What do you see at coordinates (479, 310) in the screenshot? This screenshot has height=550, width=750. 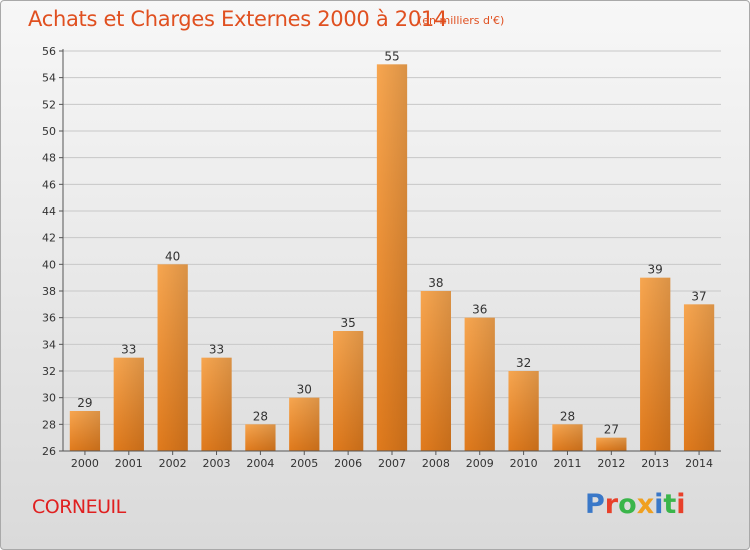 I see `value-label: 36` at bounding box center [479, 310].